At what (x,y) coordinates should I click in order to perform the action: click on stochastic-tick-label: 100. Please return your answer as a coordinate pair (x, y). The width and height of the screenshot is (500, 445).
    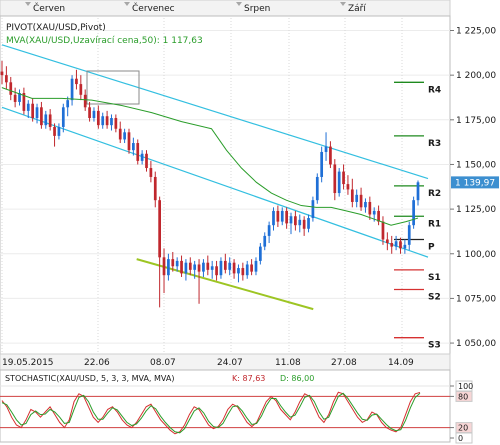
    Looking at the image, I should click on (465, 386).